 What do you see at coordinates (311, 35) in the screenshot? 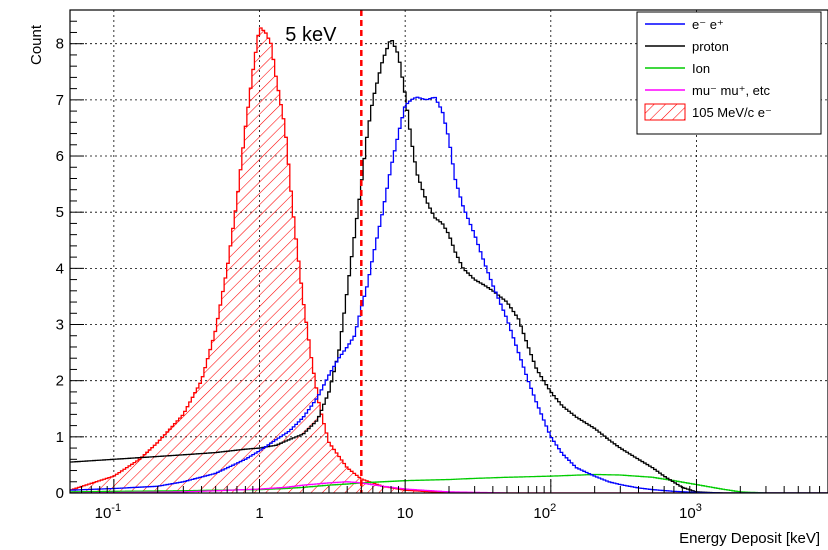
I see `threshold-marker-label: 5 keV` at bounding box center [311, 35].